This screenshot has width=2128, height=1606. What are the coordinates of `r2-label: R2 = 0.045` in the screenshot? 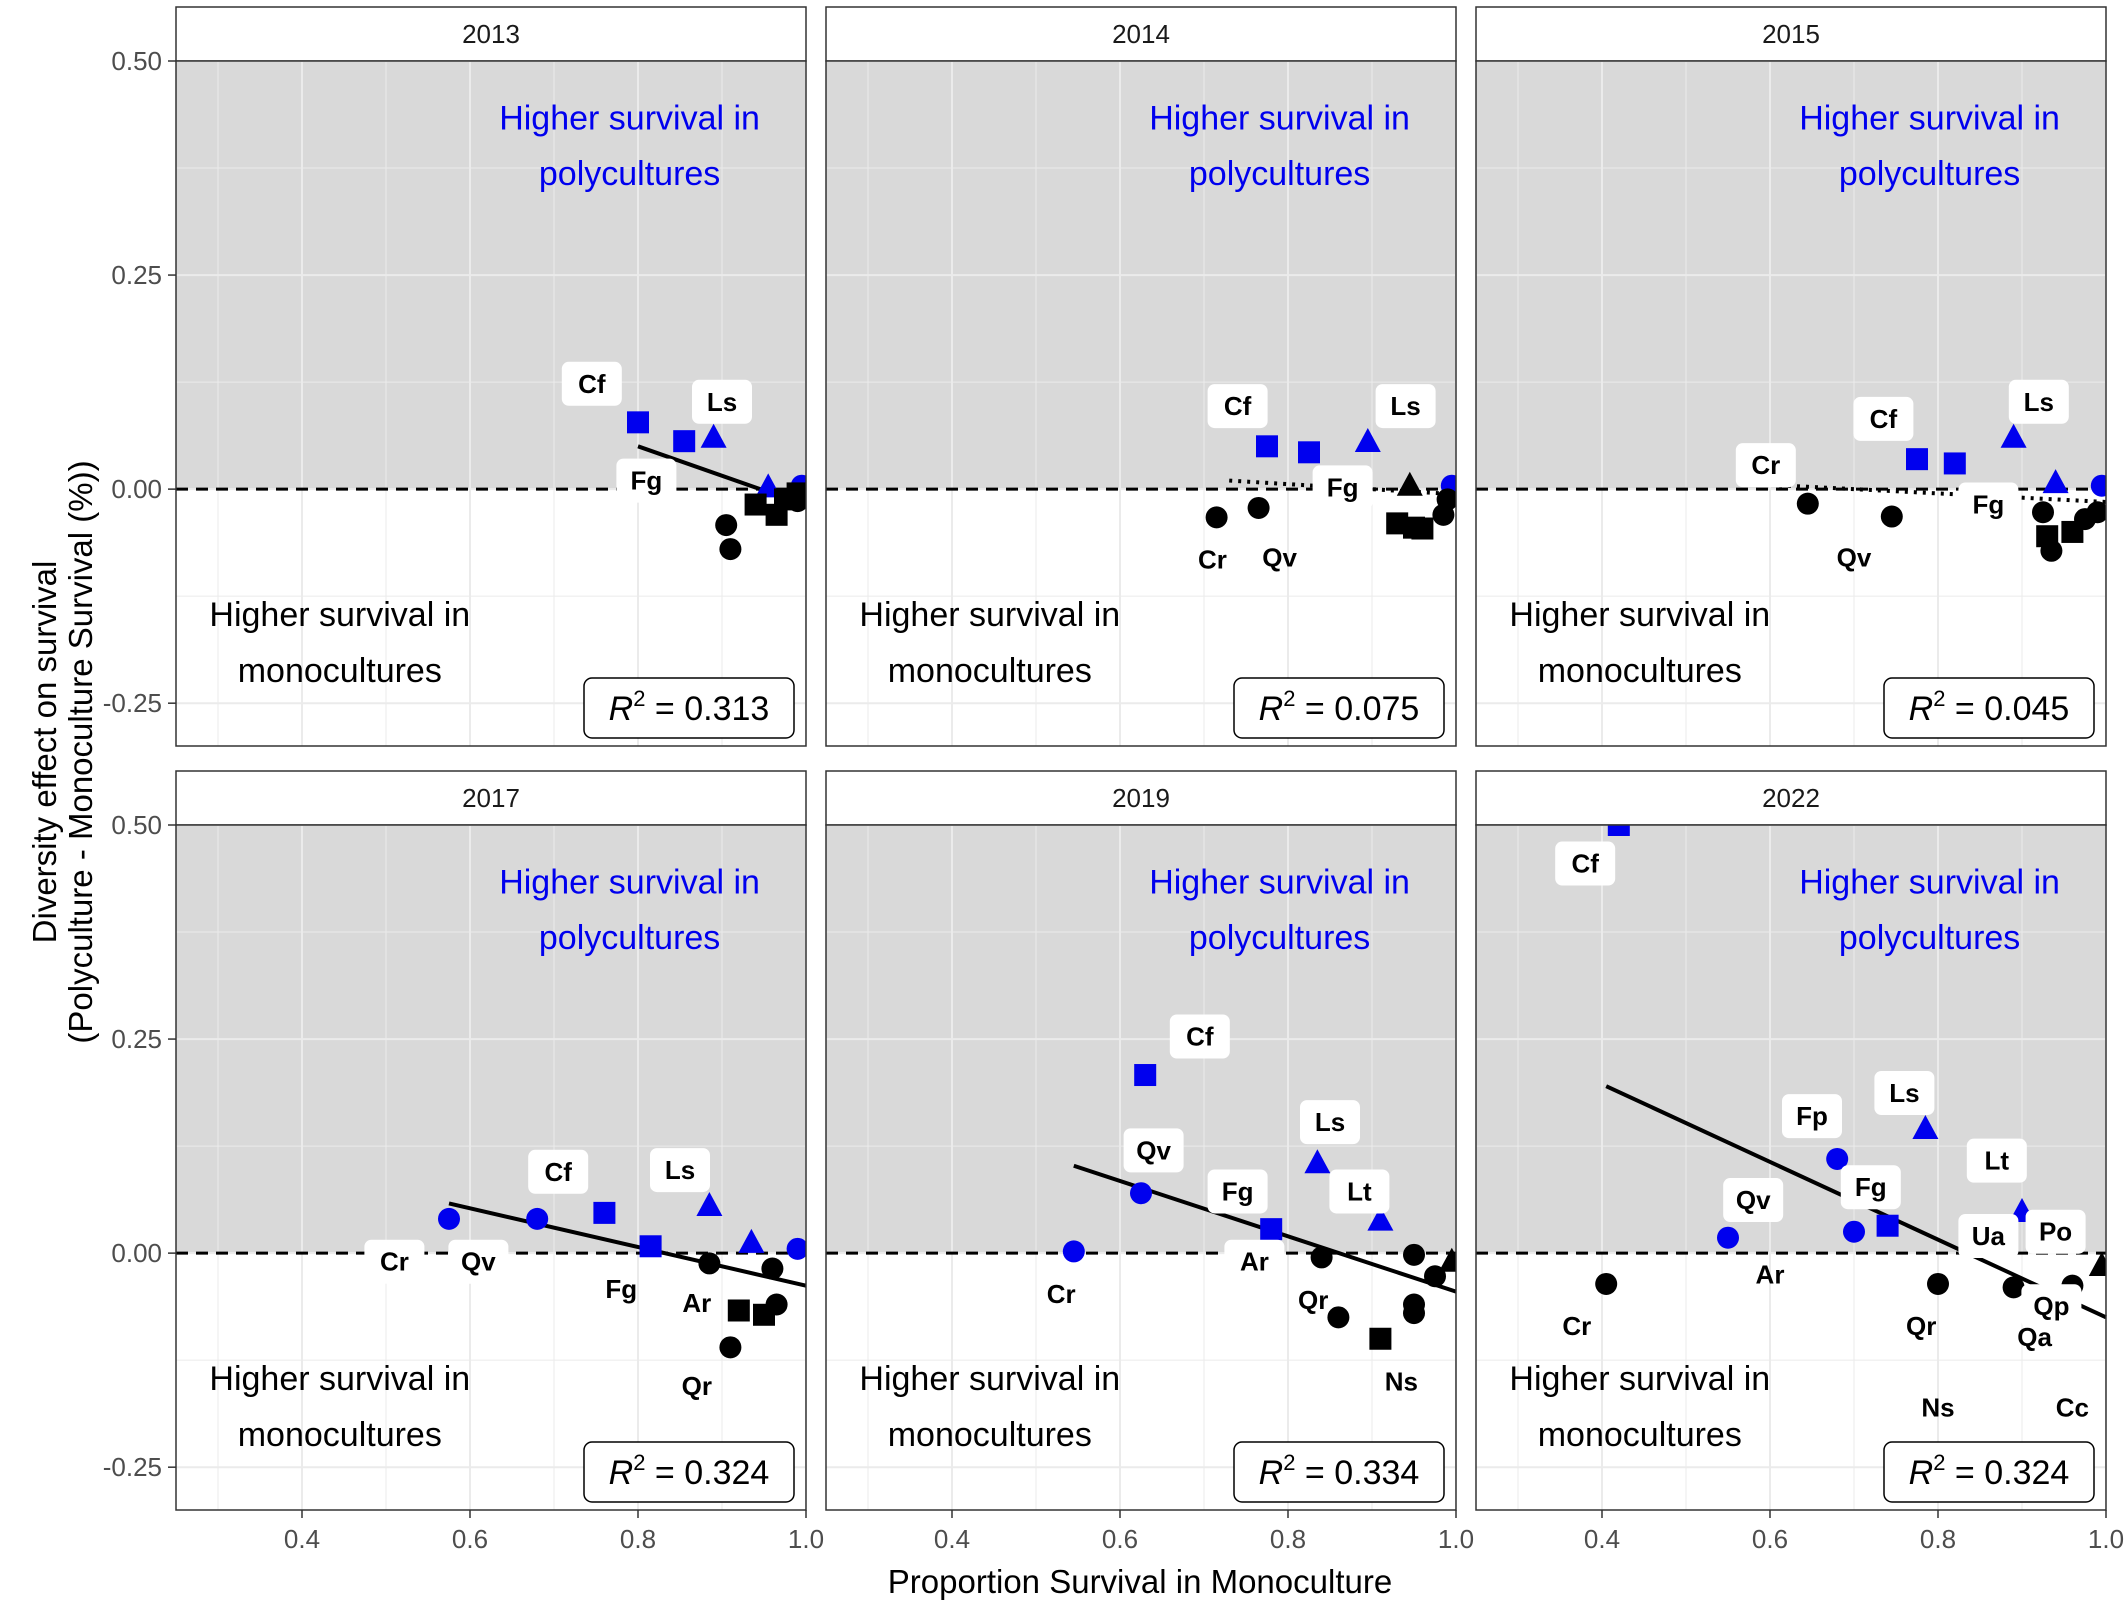 It's located at (1989, 707).